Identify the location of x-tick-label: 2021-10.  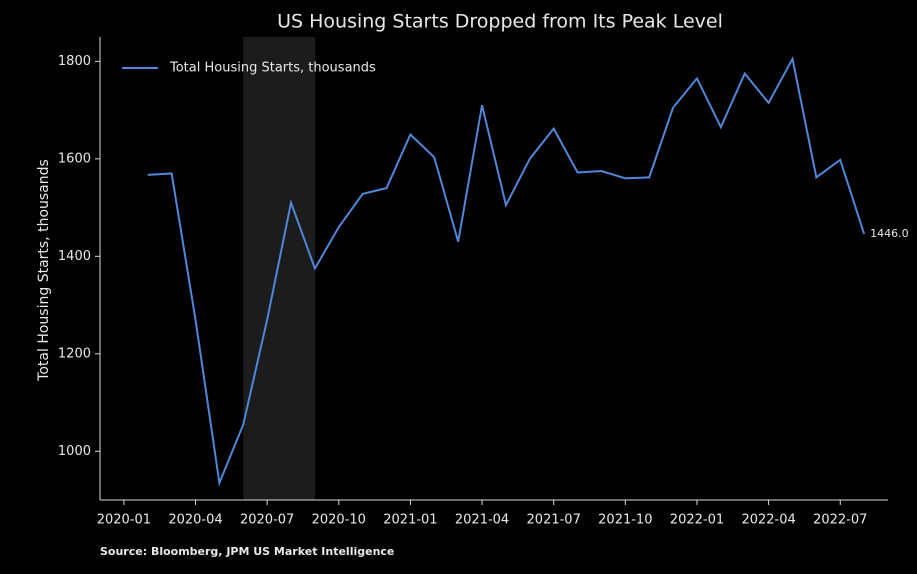
(625, 520).